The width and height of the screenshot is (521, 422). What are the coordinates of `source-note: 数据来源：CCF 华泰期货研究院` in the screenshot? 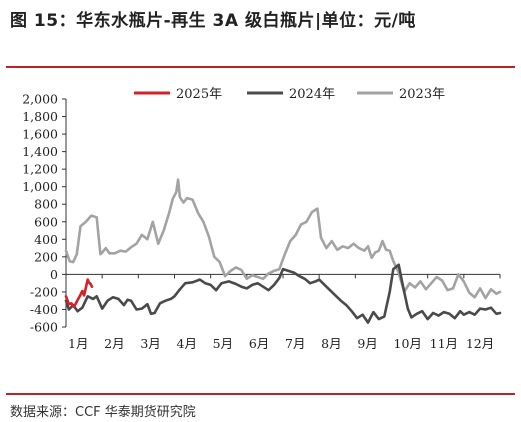 It's located at (103, 412).